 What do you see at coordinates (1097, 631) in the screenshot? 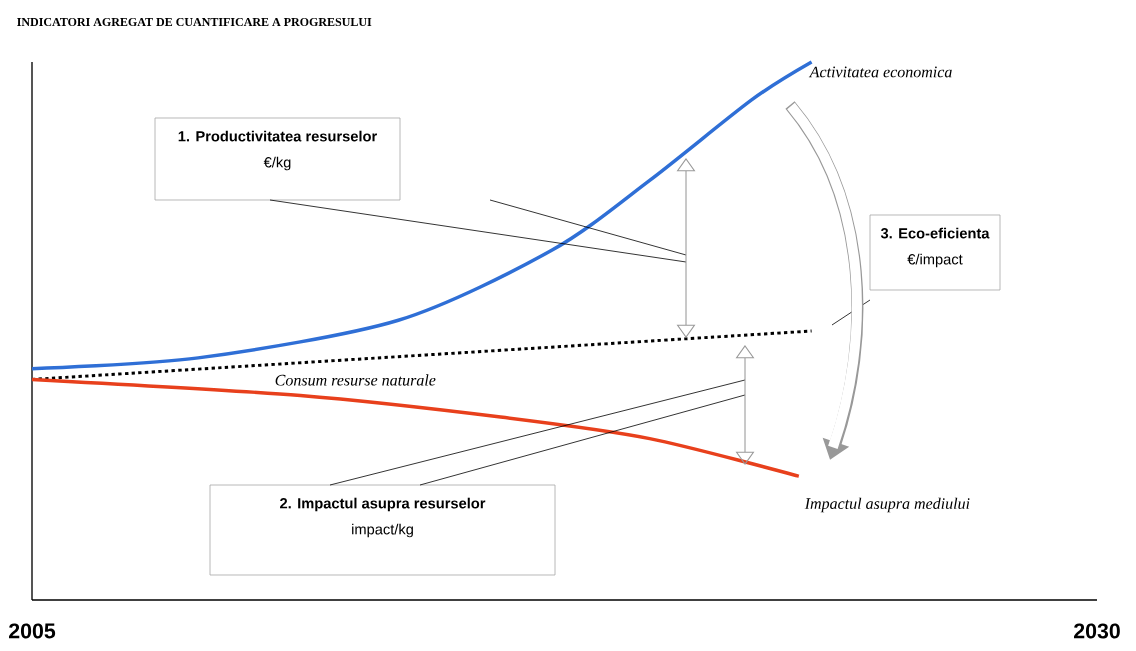
I see `x-tick-label: 2030` at bounding box center [1097, 631].